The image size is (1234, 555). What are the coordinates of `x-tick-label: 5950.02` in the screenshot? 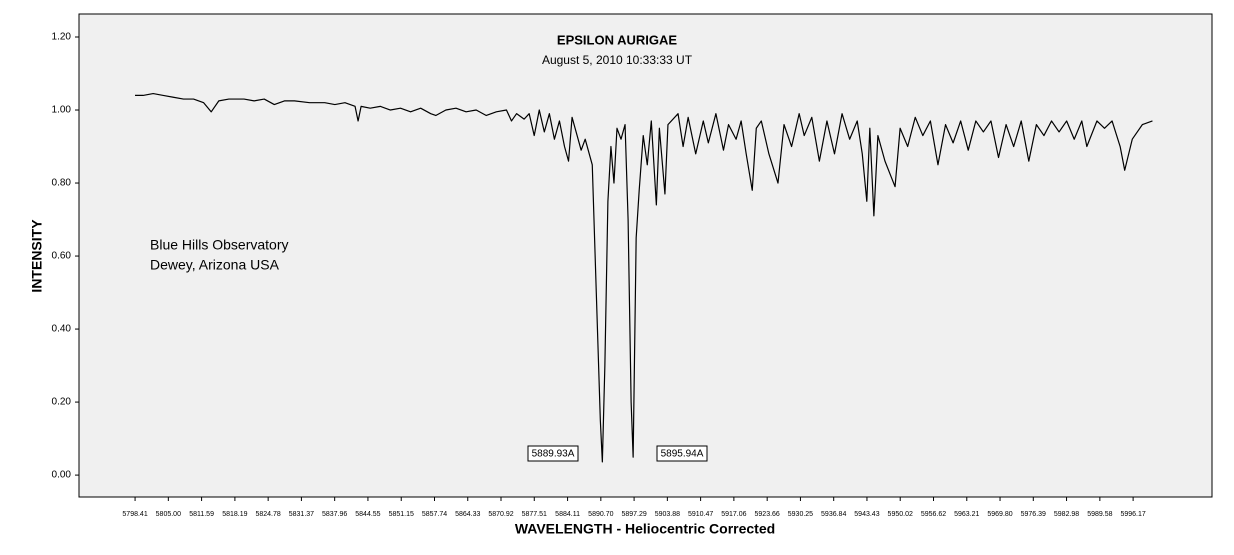 It's located at (900, 514).